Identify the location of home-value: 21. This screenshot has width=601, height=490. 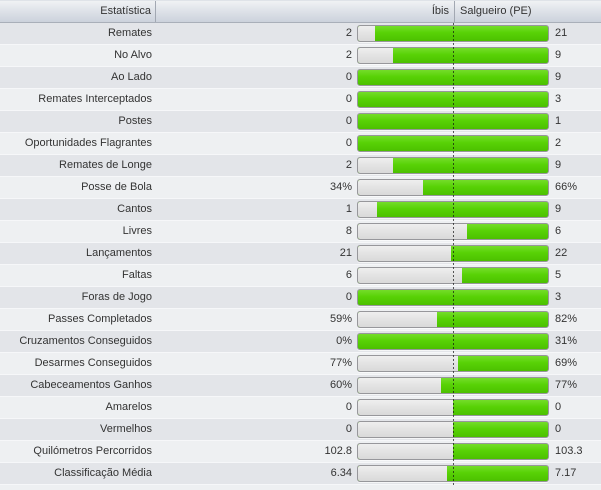
(345, 253).